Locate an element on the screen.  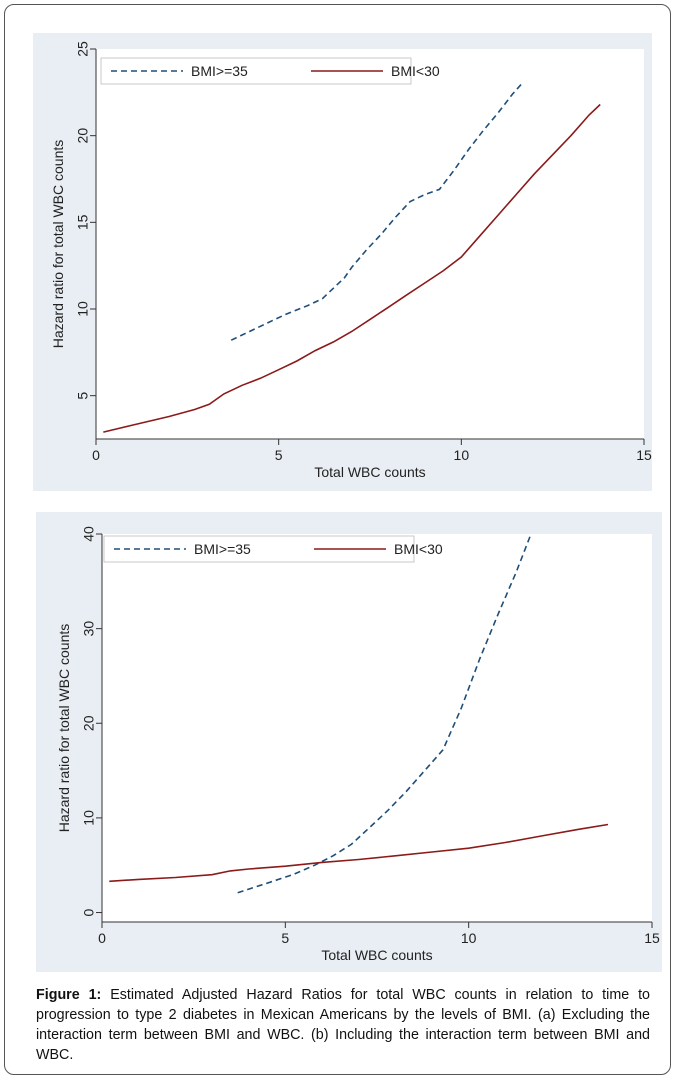
caption-label: Figure 1: is located at coordinates (69, 995).